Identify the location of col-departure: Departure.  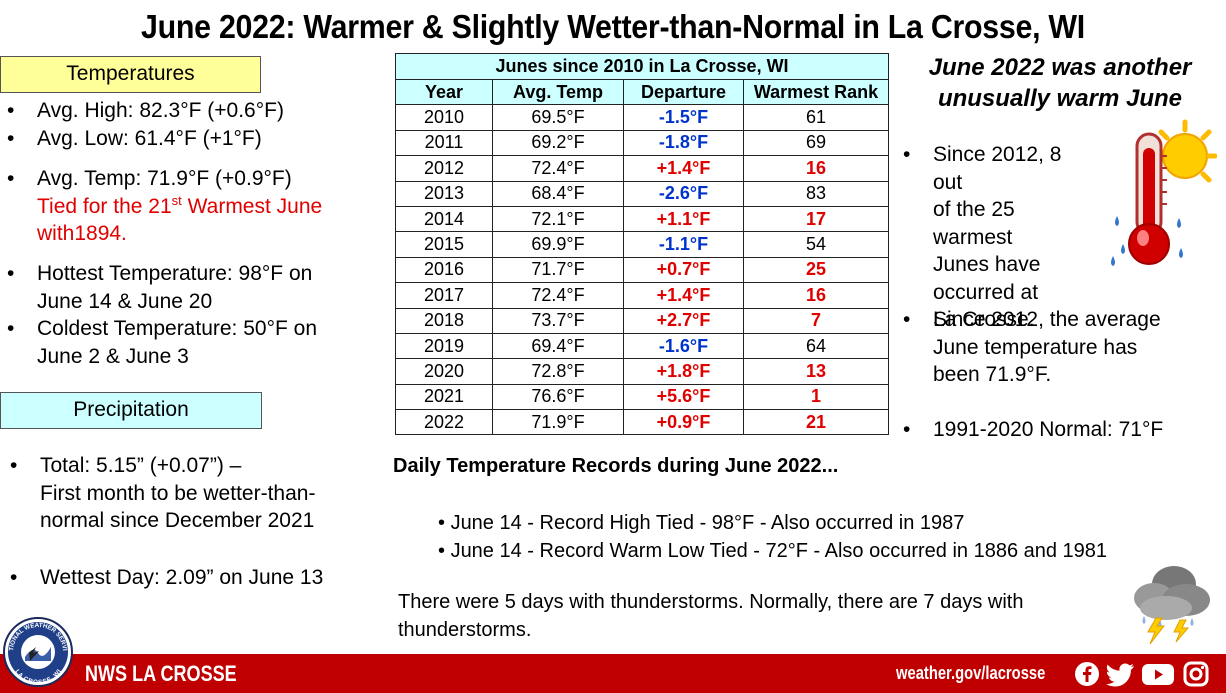
(683, 92).